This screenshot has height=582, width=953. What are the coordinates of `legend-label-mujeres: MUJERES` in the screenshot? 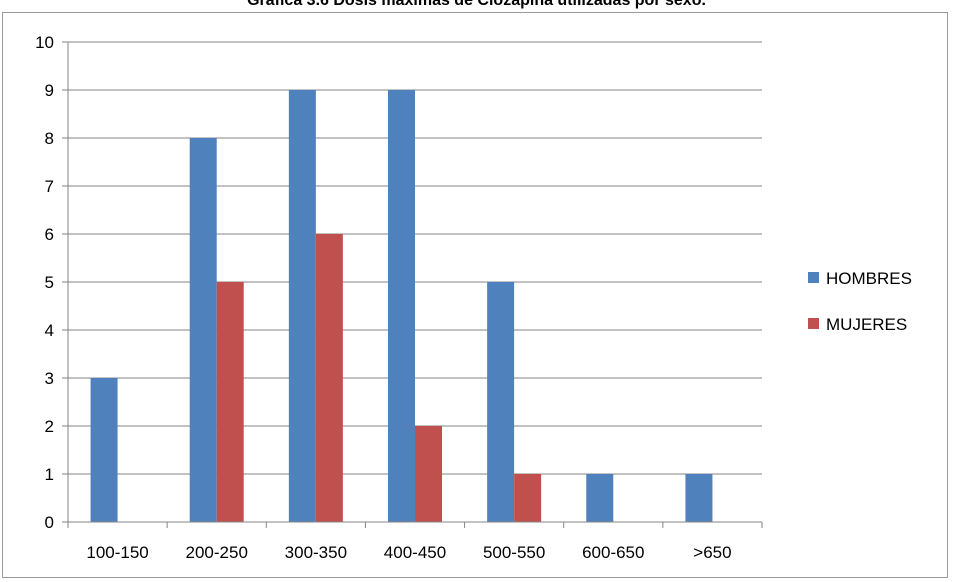 It's located at (866, 324).